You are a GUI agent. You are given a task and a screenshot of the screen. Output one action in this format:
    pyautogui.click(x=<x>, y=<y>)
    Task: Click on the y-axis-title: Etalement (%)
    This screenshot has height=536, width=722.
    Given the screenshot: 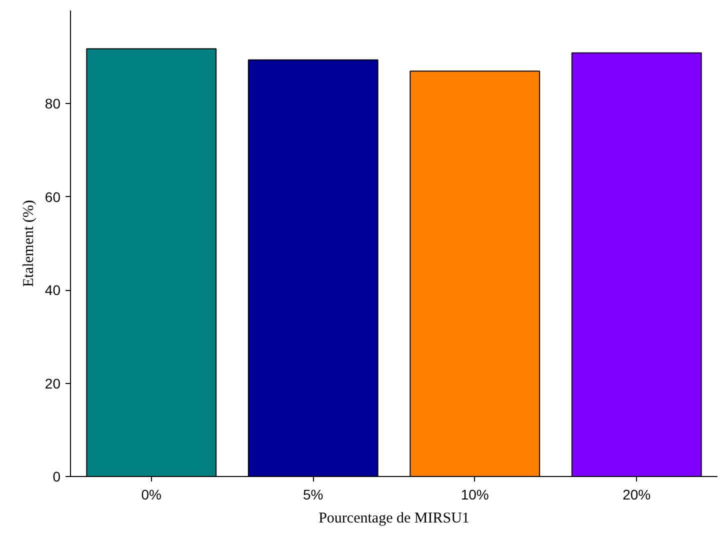 What is the action you would take?
    pyautogui.click(x=28, y=244)
    